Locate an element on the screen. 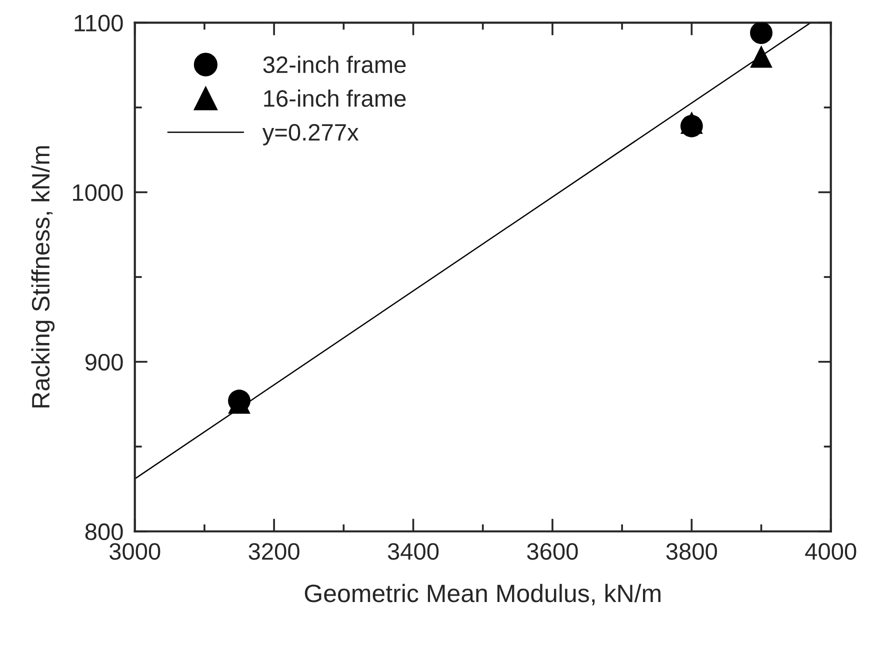 This screenshot has height=648, width=870. legend-label: y=0.277x is located at coordinates (310, 135).